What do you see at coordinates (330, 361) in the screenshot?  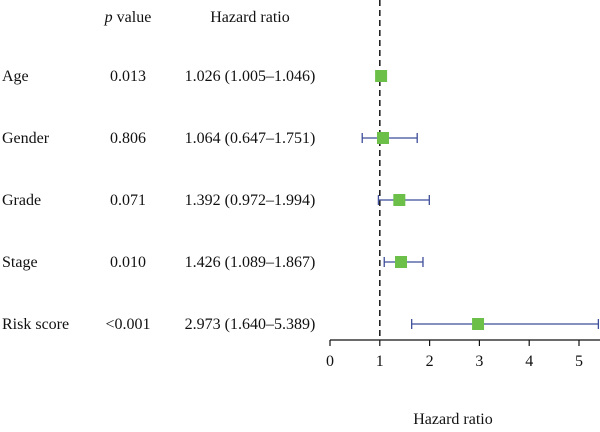 I see `x-tick-label: 0` at bounding box center [330, 361].